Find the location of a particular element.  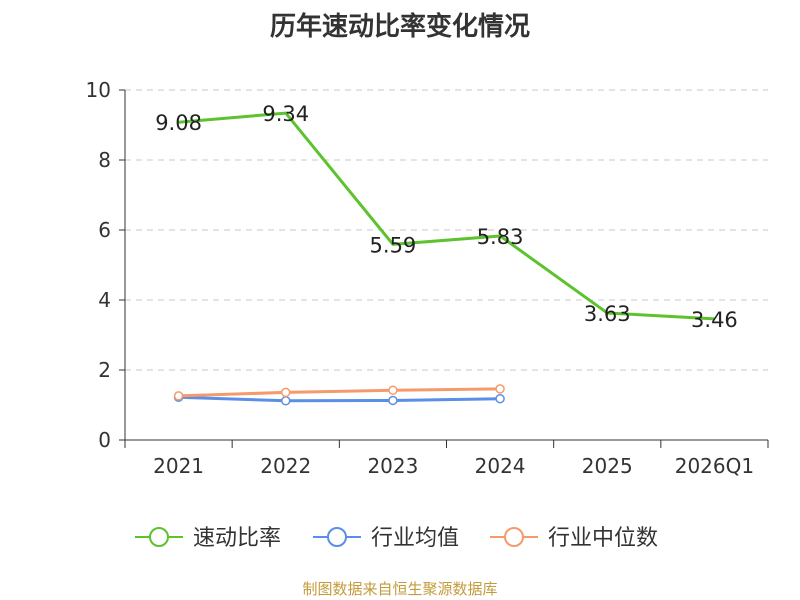

y-tick-label: 10 is located at coordinates (98, 90).